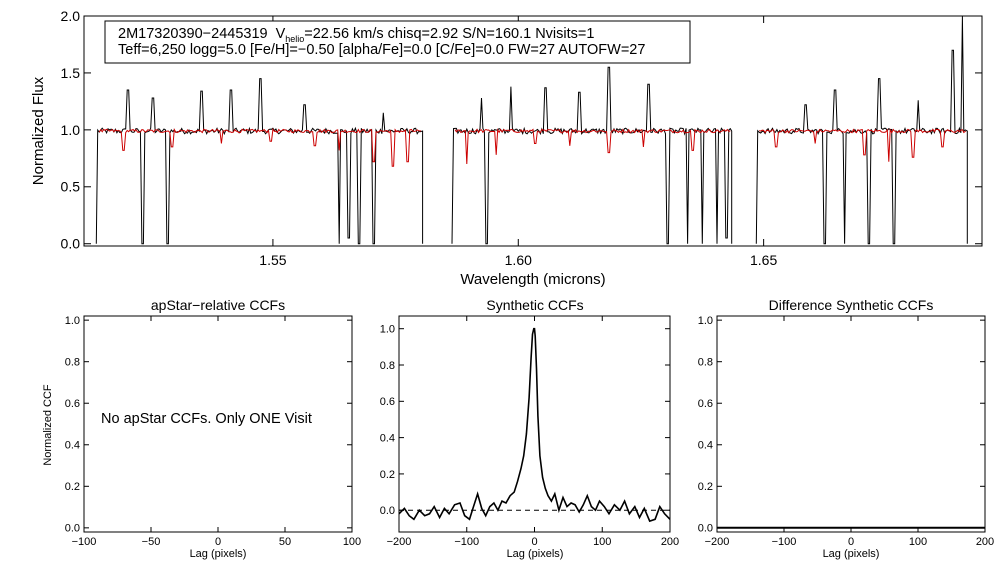 The width and height of the screenshot is (1008, 576). I want to click on annotation-box, so click(397, 42).